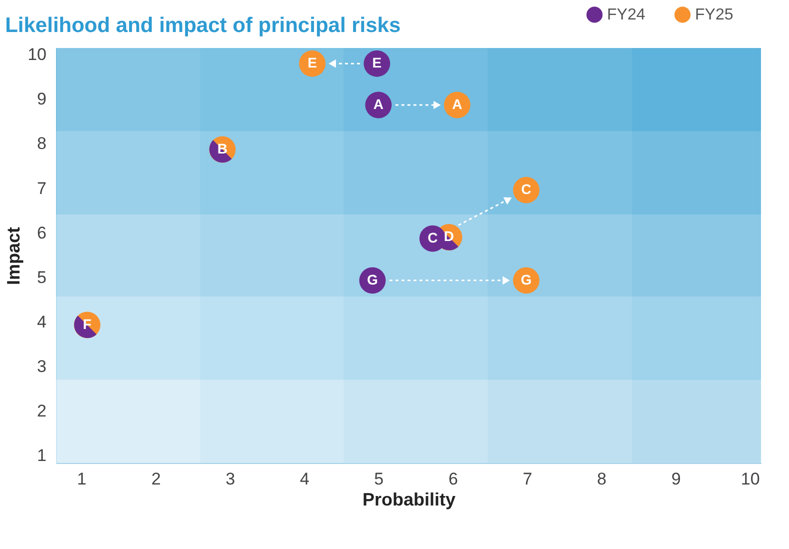 This screenshot has width=789, height=549. Describe the element at coordinates (203, 25) in the screenshot. I see `chart-title: Likelihood and impact of principal risks` at that location.